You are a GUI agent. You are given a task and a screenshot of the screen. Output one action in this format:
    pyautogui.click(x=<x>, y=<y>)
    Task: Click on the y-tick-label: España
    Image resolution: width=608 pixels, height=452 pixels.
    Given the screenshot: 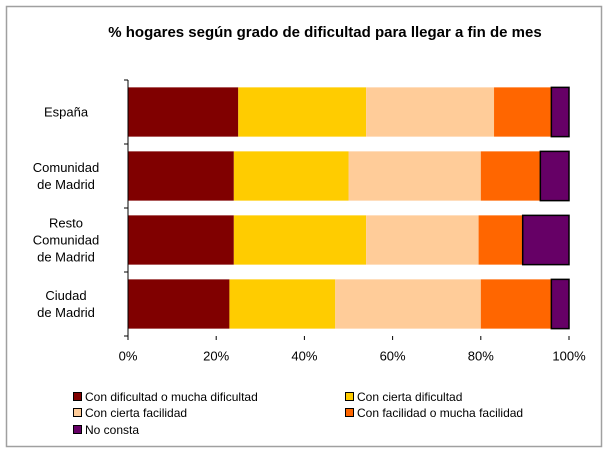 What is the action you would take?
    pyautogui.click(x=66, y=112)
    